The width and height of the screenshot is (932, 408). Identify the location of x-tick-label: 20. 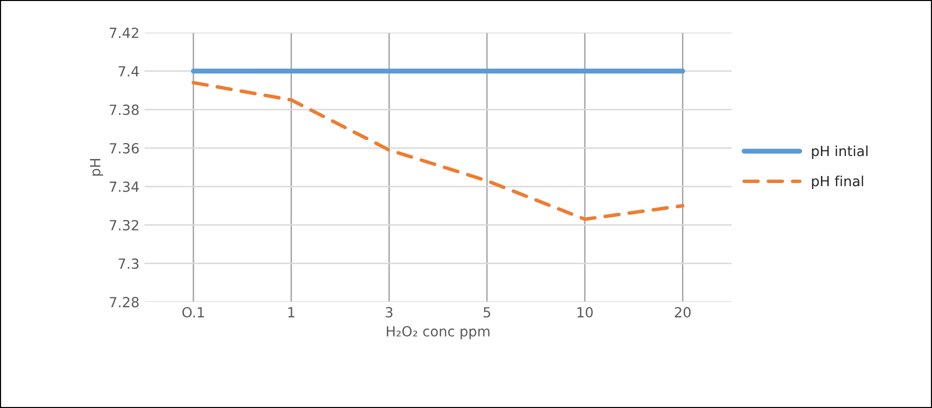
(682, 312).